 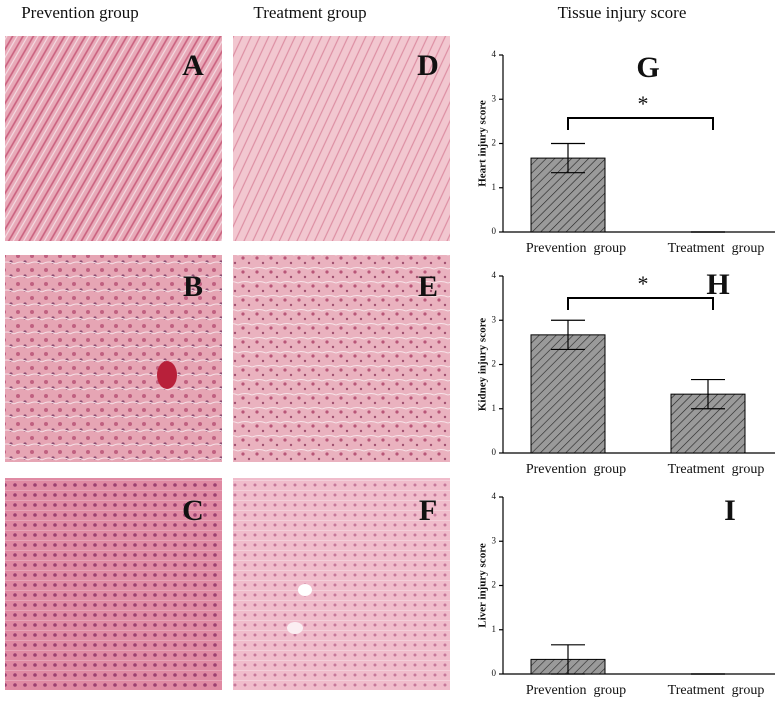 I want to click on y-axis-label: Liver injury score, so click(x=483, y=585).